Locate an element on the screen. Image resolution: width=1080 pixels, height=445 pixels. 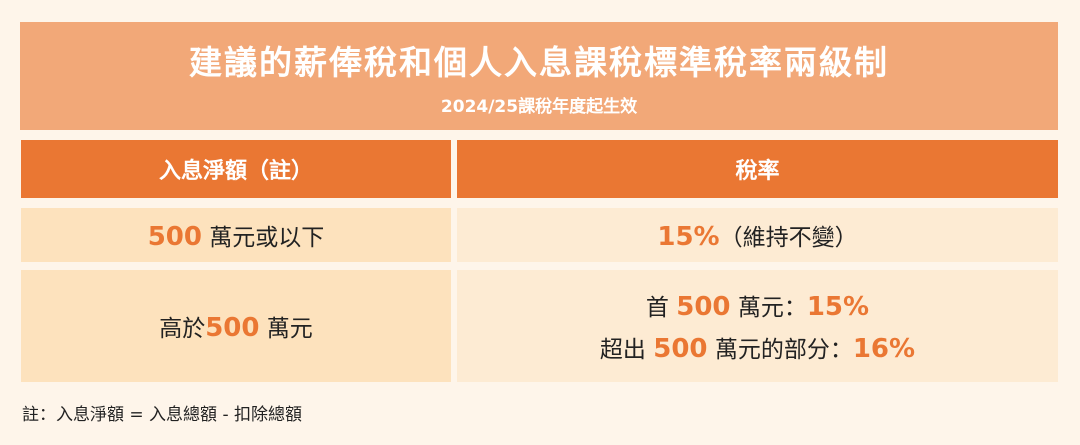
text: 萬元 is located at coordinates (286, 329).